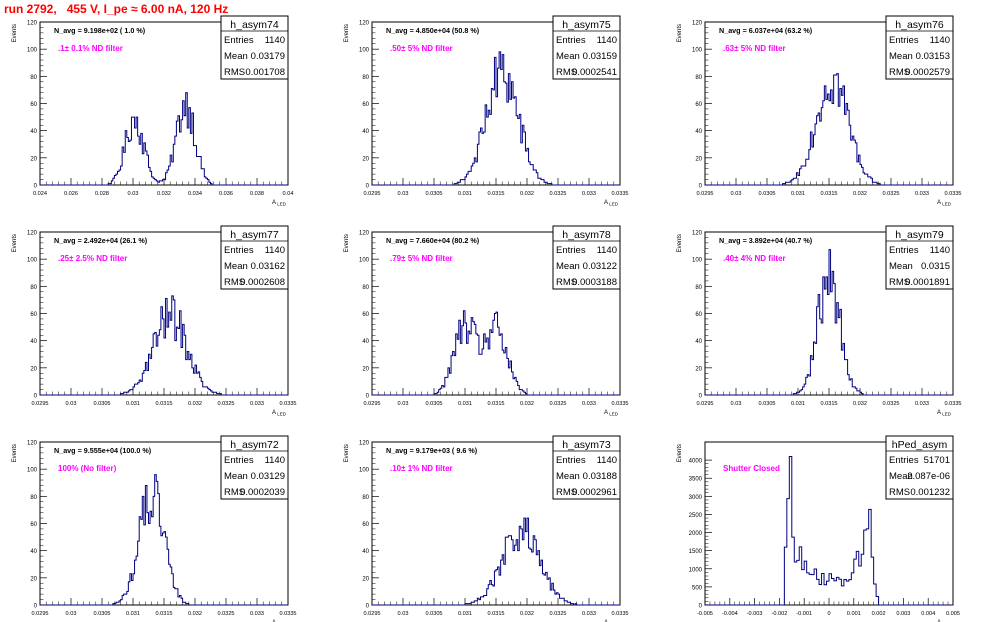  I want to click on filter-label: .50± 5% ND filter, so click(421, 48).